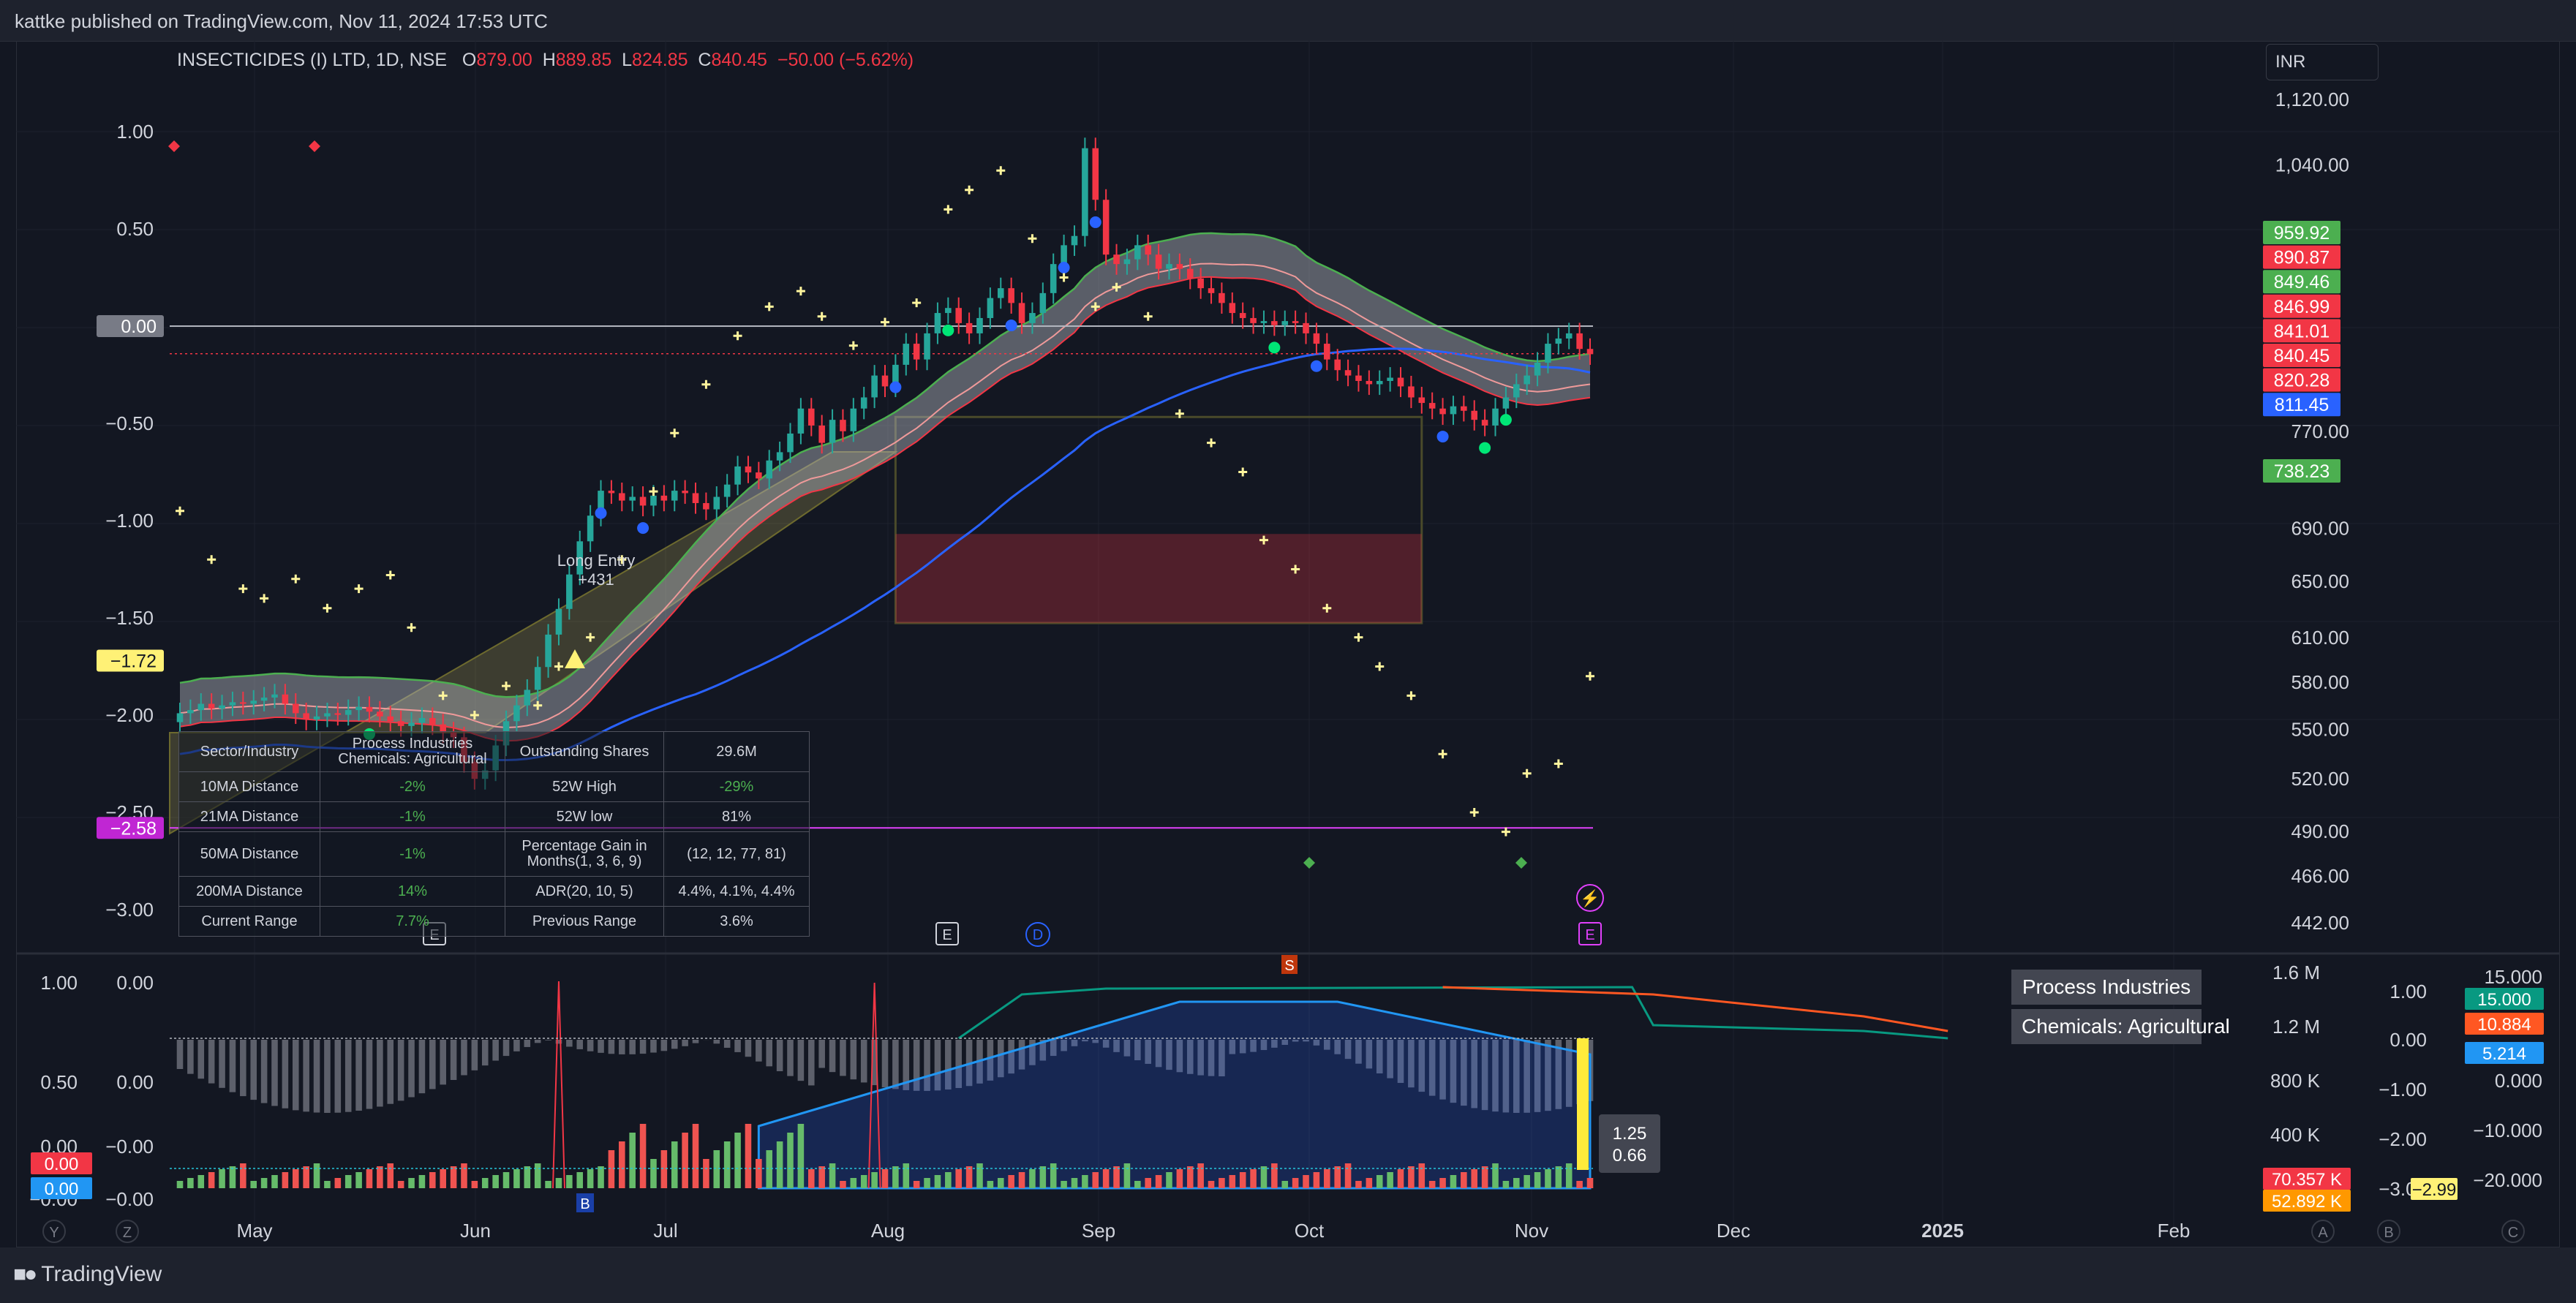 The width and height of the screenshot is (2576, 1303). Describe the element at coordinates (736, 751) in the screenshot. I see `info-table-cell: 29.6M` at that location.